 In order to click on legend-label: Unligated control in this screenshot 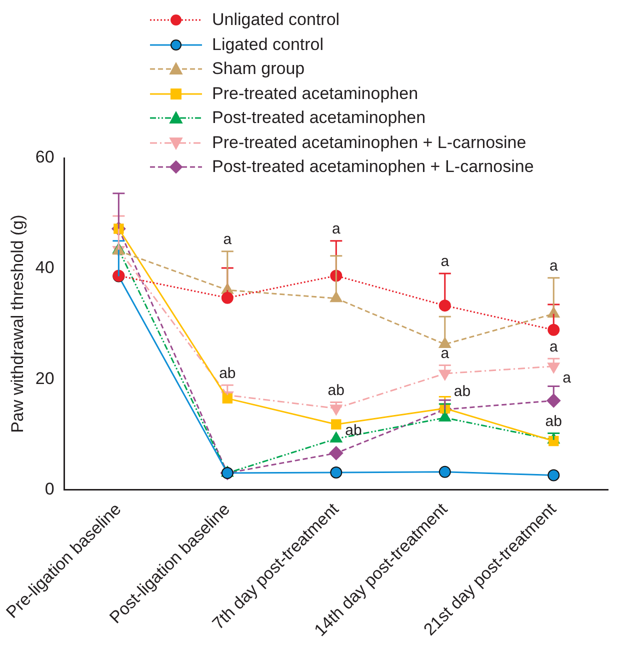, I will do `click(276, 20)`.